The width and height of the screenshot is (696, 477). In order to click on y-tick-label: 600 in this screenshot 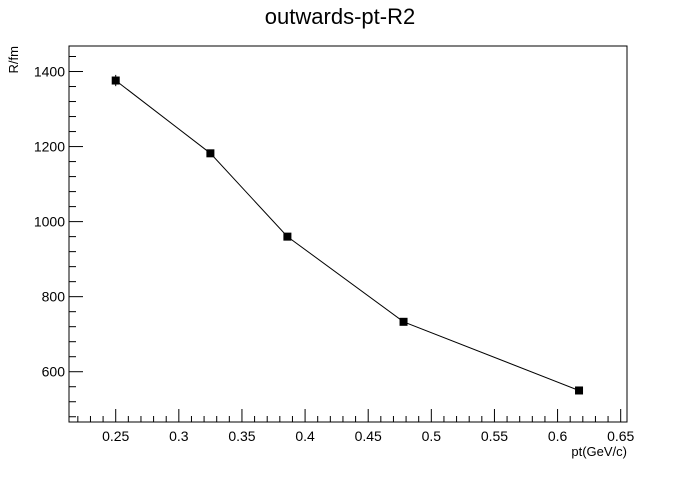, I will do `click(54, 372)`.